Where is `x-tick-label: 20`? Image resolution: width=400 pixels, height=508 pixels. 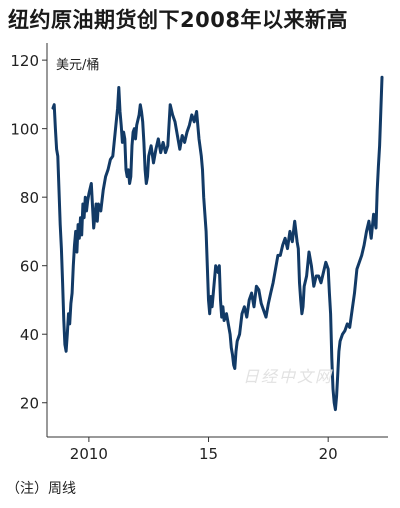 x-tick-label: 20 is located at coordinates (328, 454).